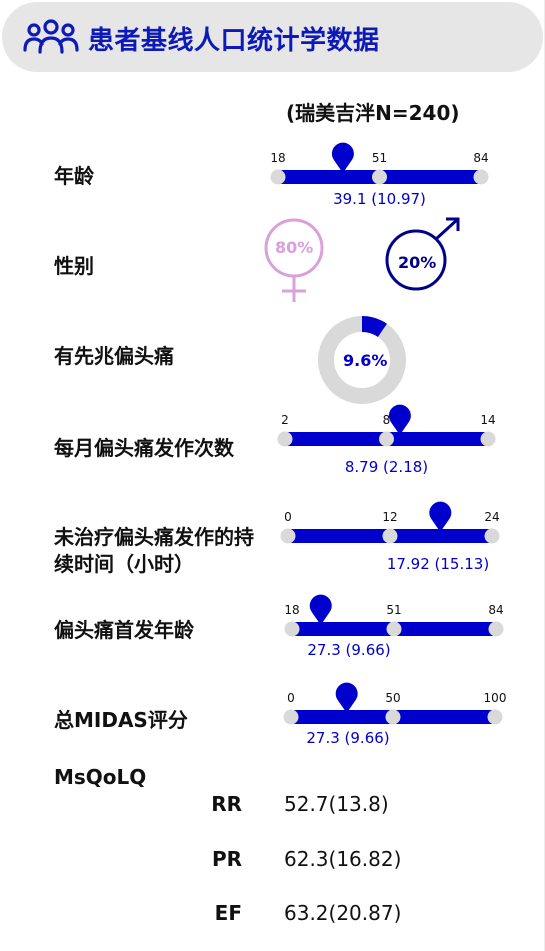 The height and width of the screenshot is (951, 545). What do you see at coordinates (320, 609) in the screenshot?
I see `mean-marker-onset` at bounding box center [320, 609].